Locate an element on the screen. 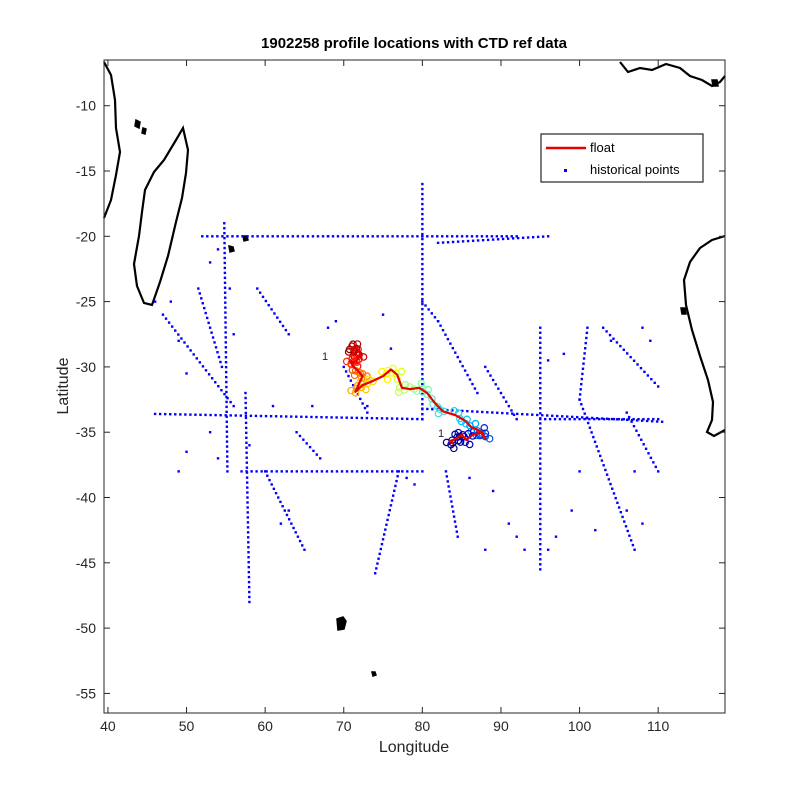  legend-float-label: float is located at coordinates (602, 147).